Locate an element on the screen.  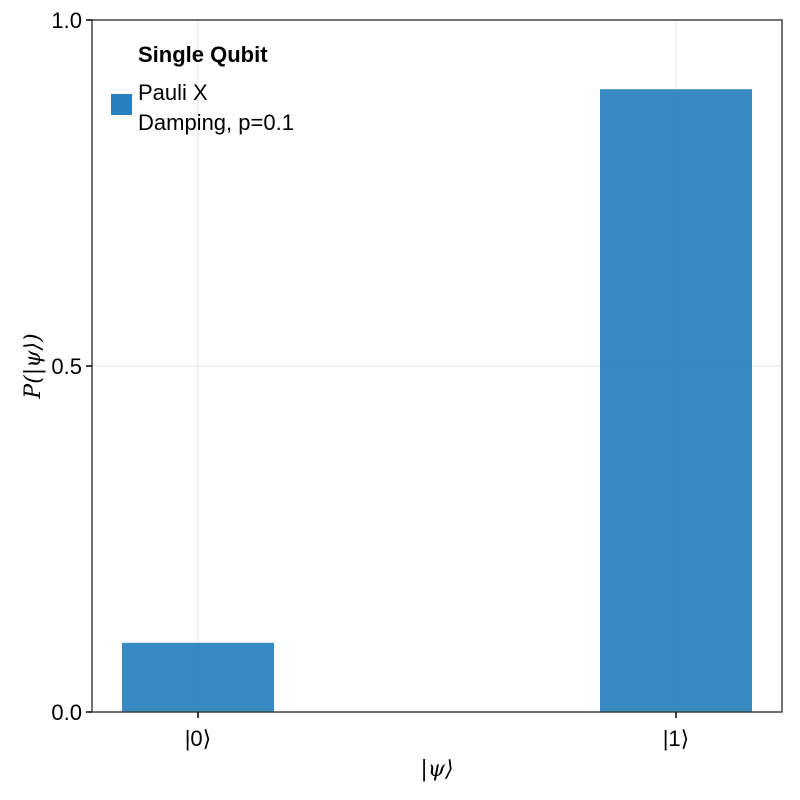
x-axis-ticks: |0⟩ |1⟩ is located at coordinates (437, 731).